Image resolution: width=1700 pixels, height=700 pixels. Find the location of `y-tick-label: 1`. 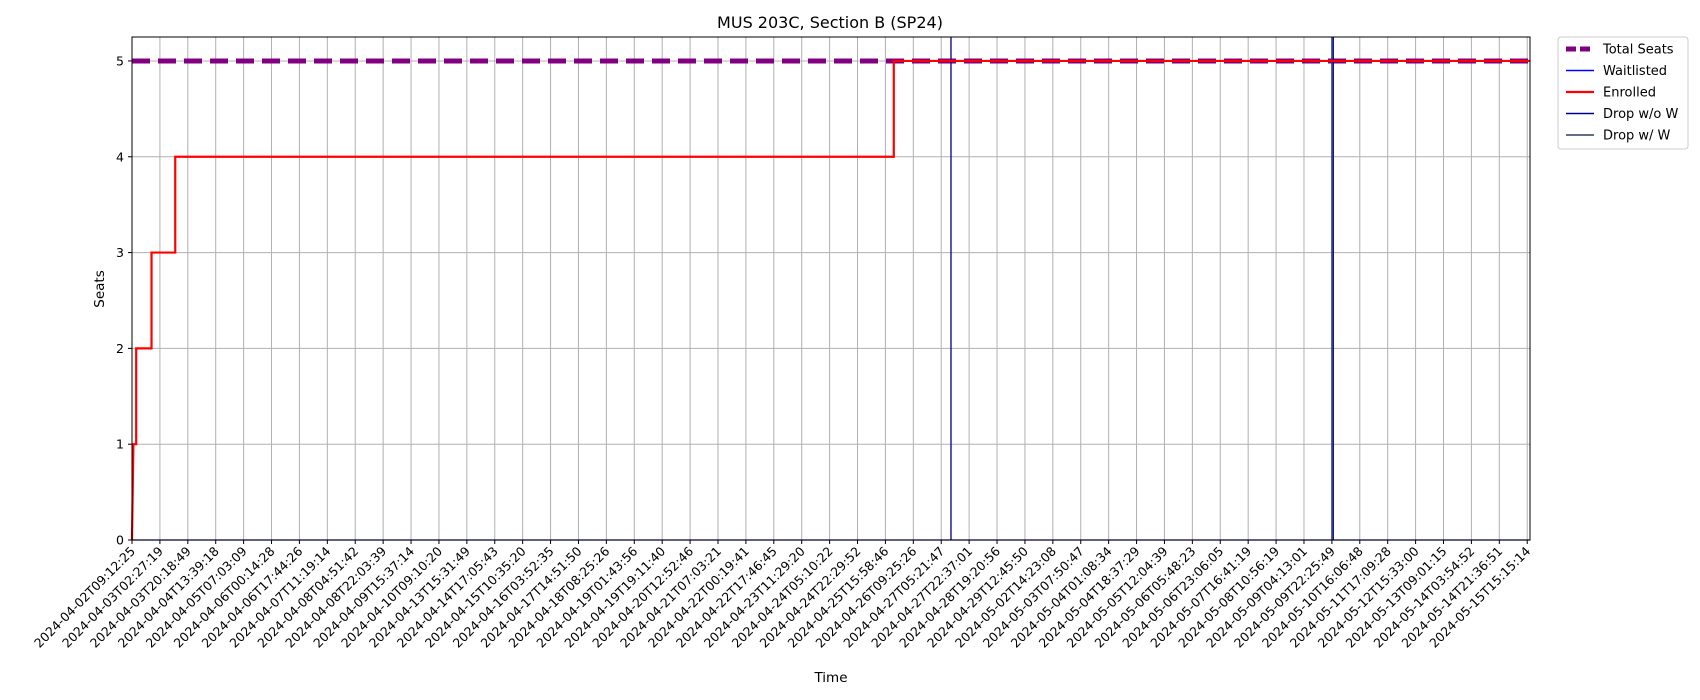

y-tick-label: 1 is located at coordinates (120, 444).